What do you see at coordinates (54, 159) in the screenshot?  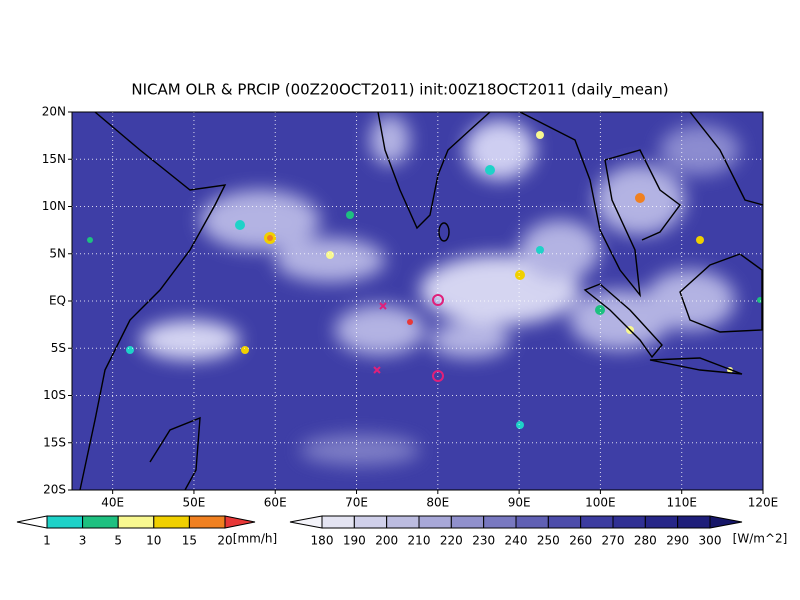 I see `lat-label: 15N` at bounding box center [54, 159].